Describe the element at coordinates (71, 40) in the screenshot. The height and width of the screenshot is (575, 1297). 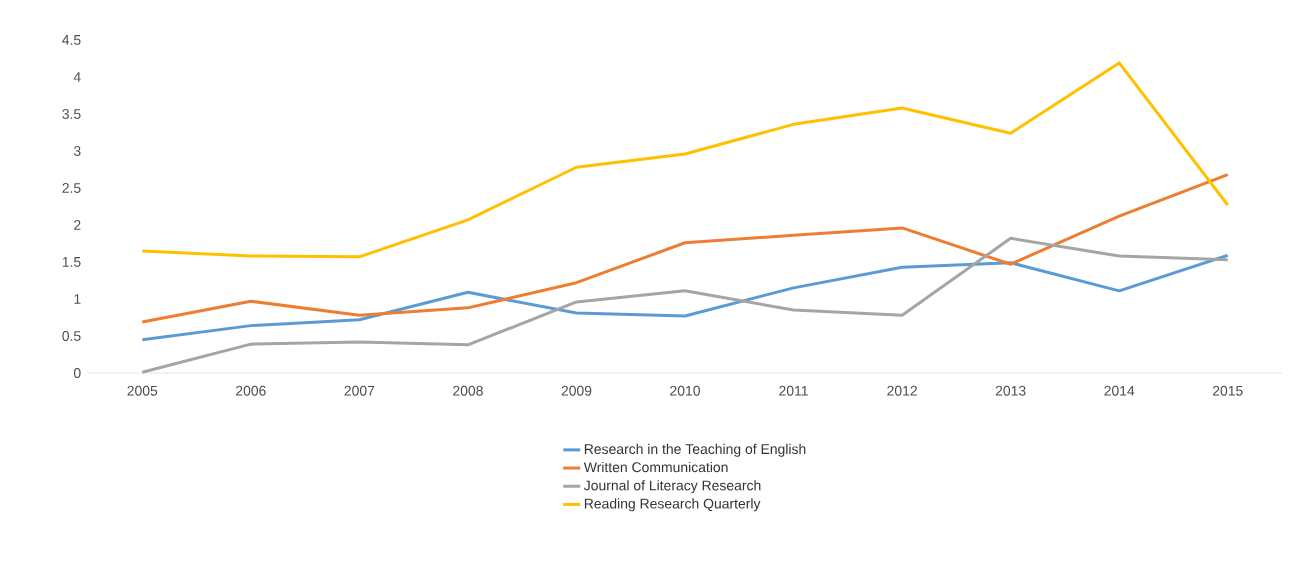
I see `y-tick-label: 4.5` at that location.